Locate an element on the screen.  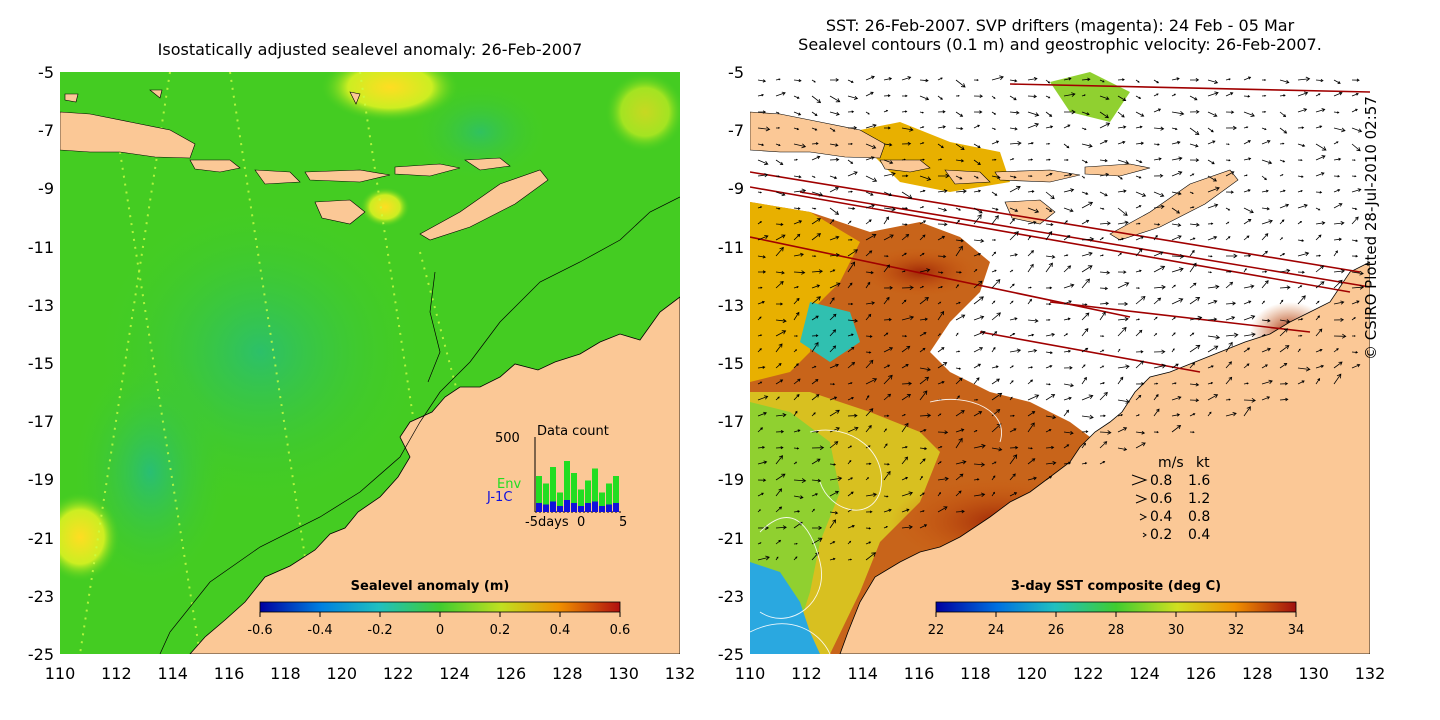
right-colorbar-tick-label: 28 is located at coordinates (1116, 630).